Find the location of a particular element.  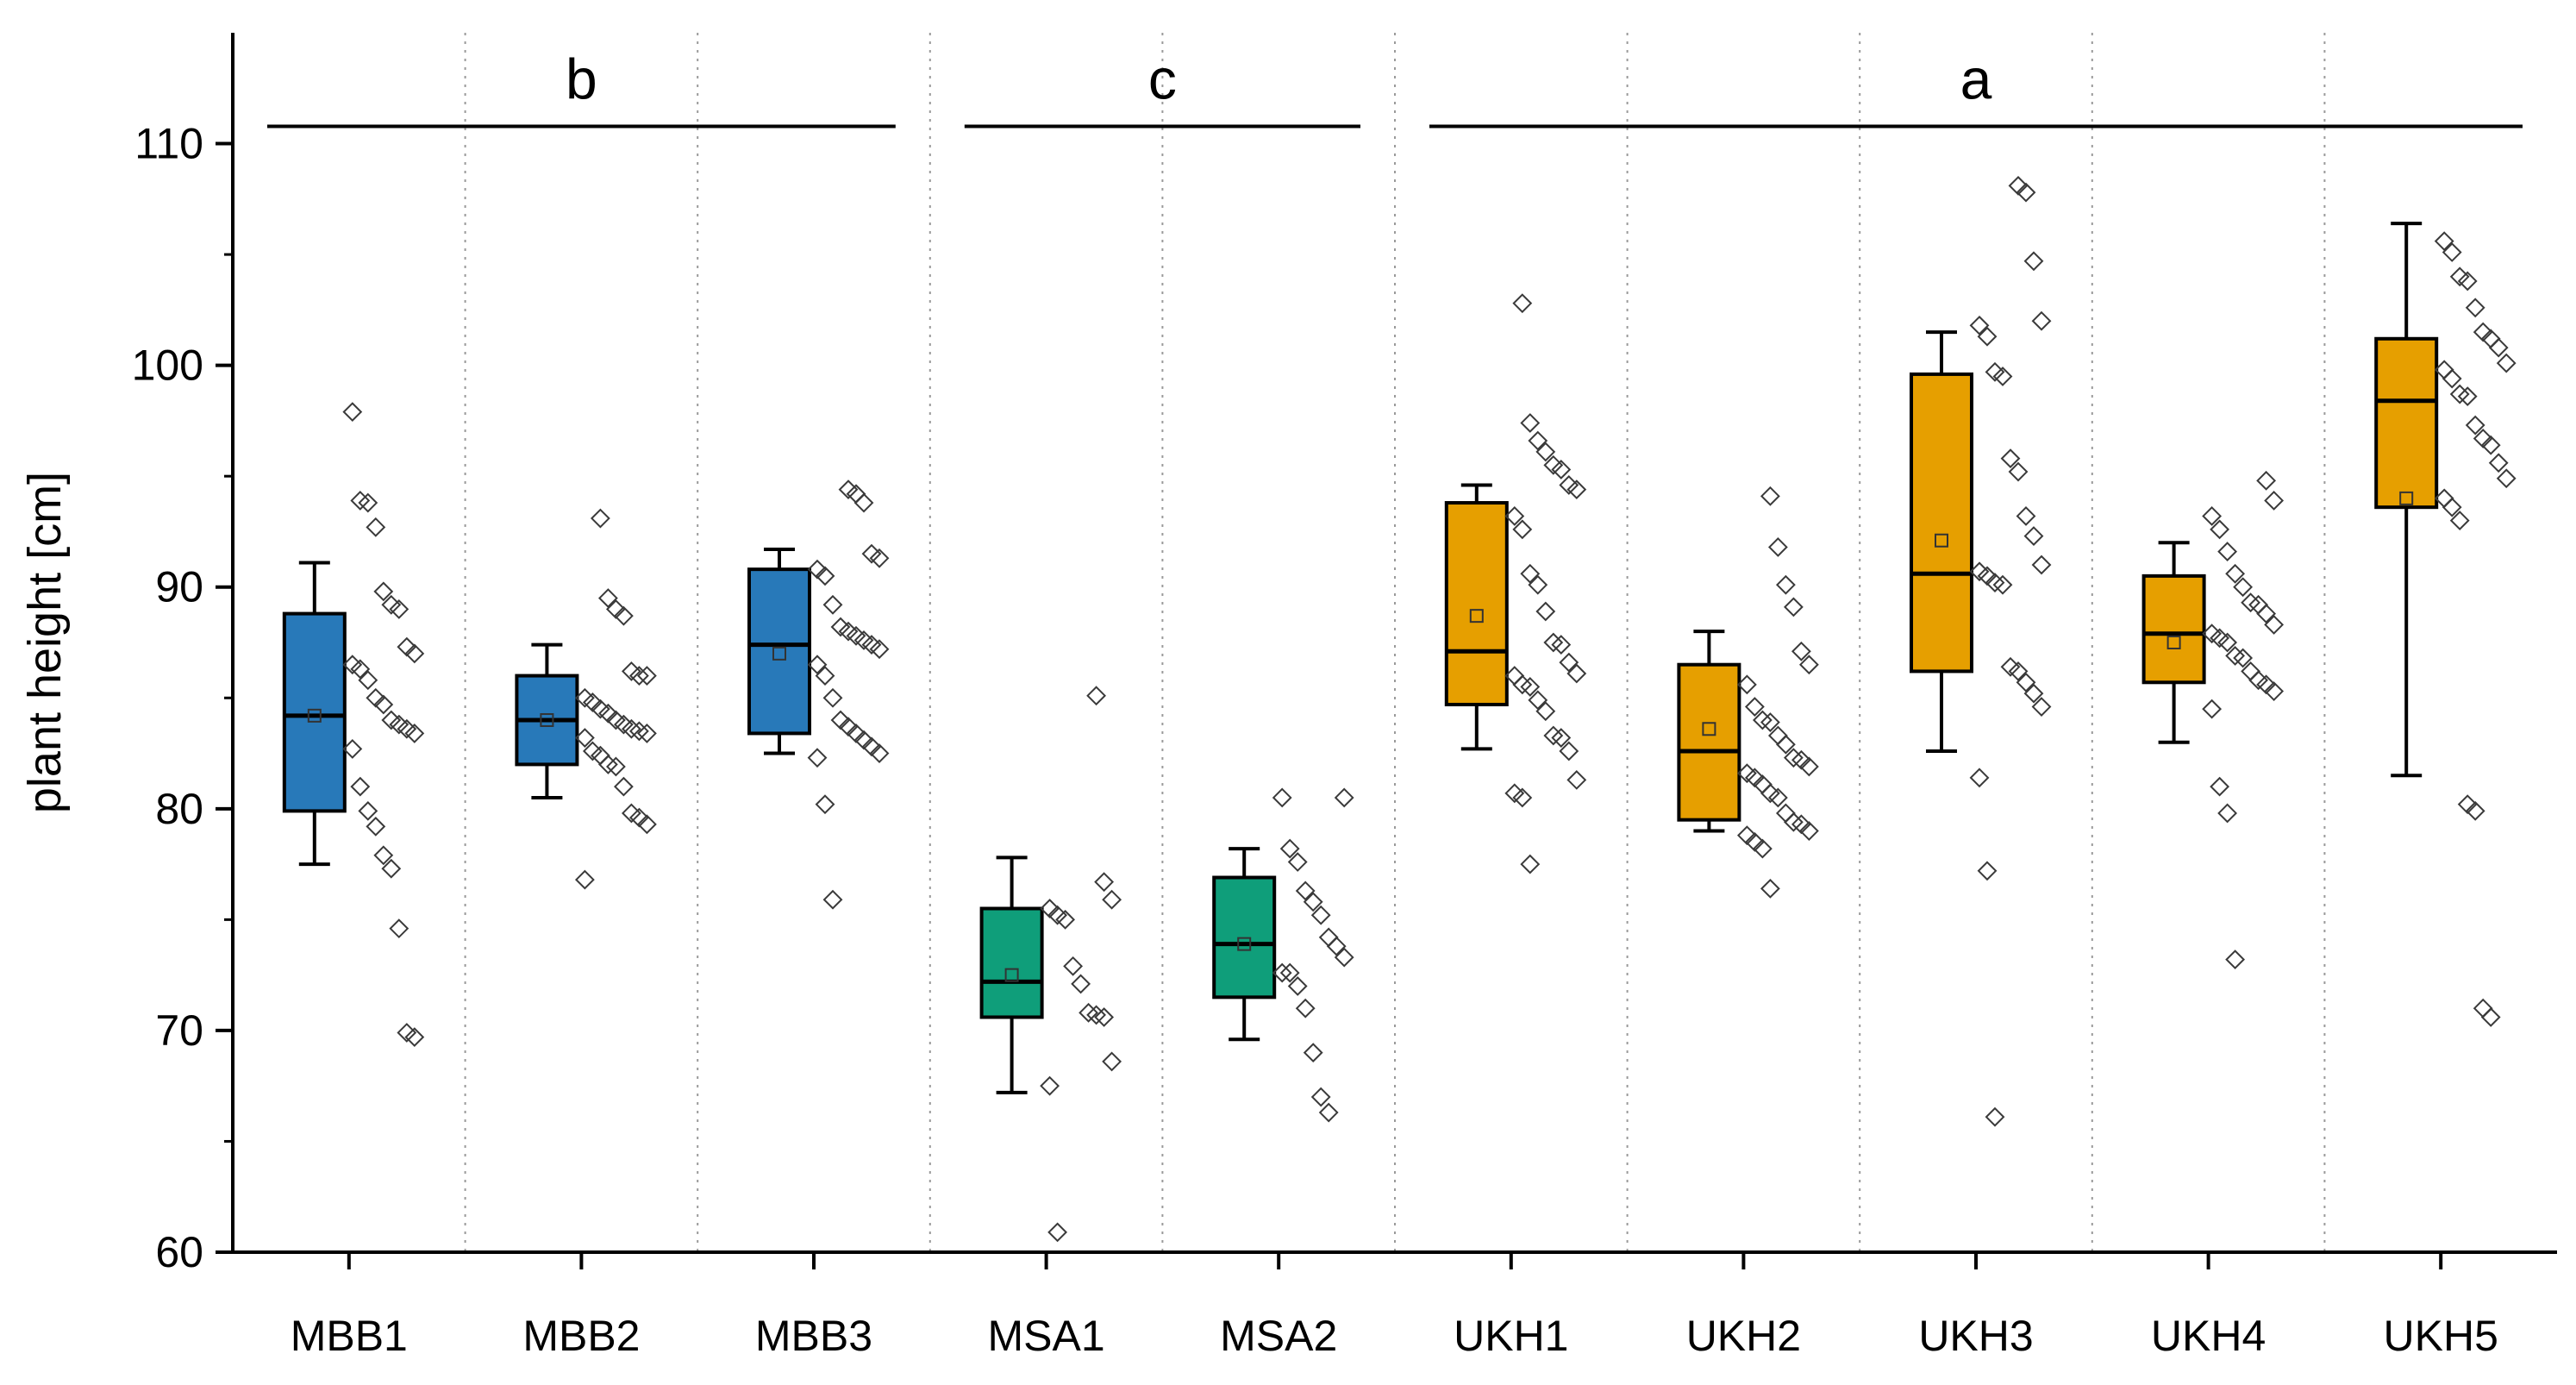

x-tick-label: UKH3 is located at coordinates (1976, 1336).